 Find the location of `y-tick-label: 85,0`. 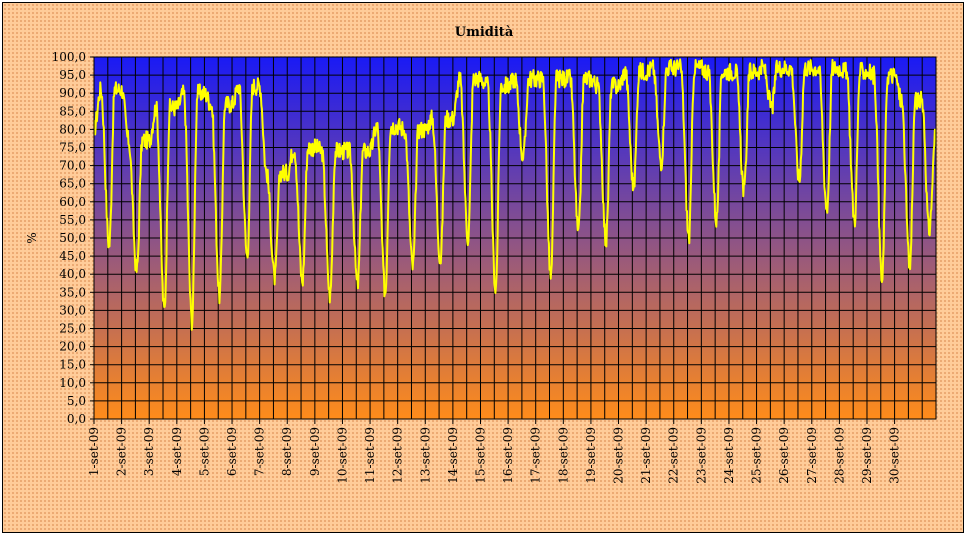

y-tick-label: 85,0 is located at coordinates (72, 111).